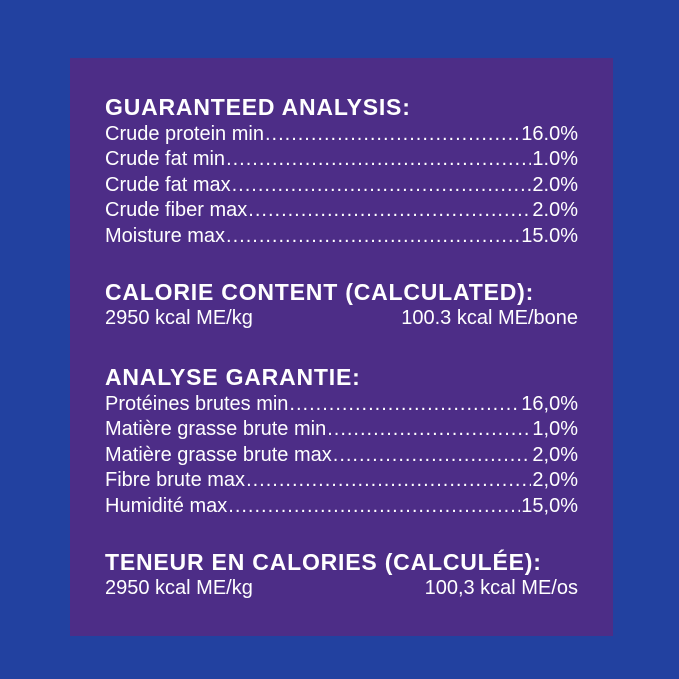 This screenshot has width=679, height=679. I want to click on kcal-per-kg-value-fr: 2950 kcal ME/kg, so click(179, 588).